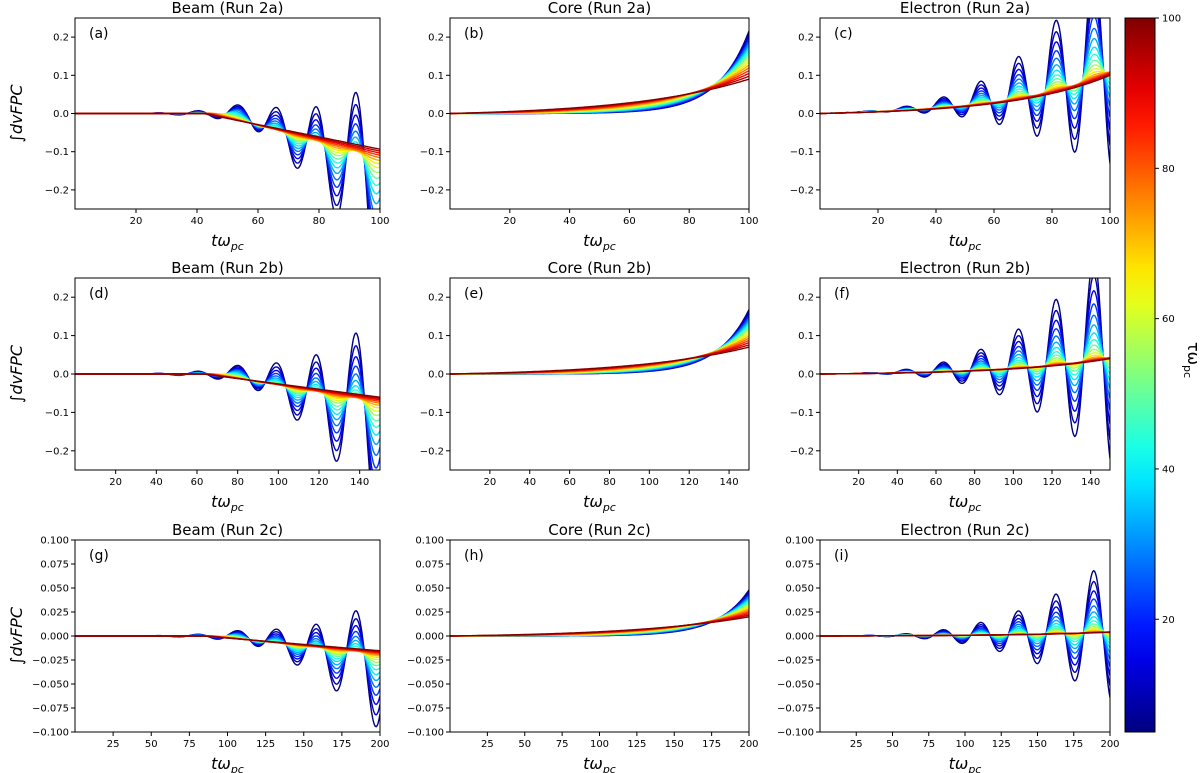  Describe the element at coordinates (1168, 169) in the screenshot. I see `colorbar-tick-label: 80` at that location.